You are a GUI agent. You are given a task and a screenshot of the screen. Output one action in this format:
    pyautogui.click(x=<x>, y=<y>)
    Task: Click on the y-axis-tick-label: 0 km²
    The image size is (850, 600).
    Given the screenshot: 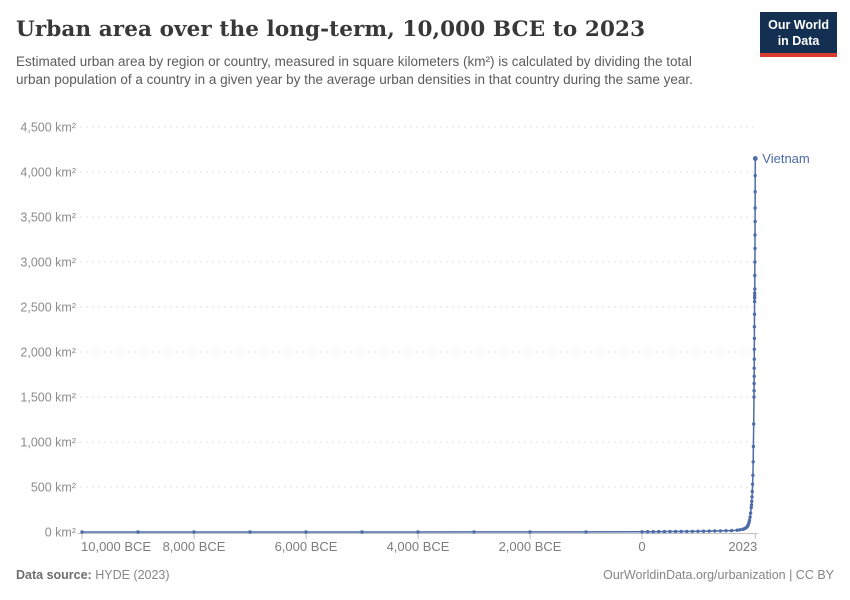 What is the action you would take?
    pyautogui.click(x=60, y=533)
    